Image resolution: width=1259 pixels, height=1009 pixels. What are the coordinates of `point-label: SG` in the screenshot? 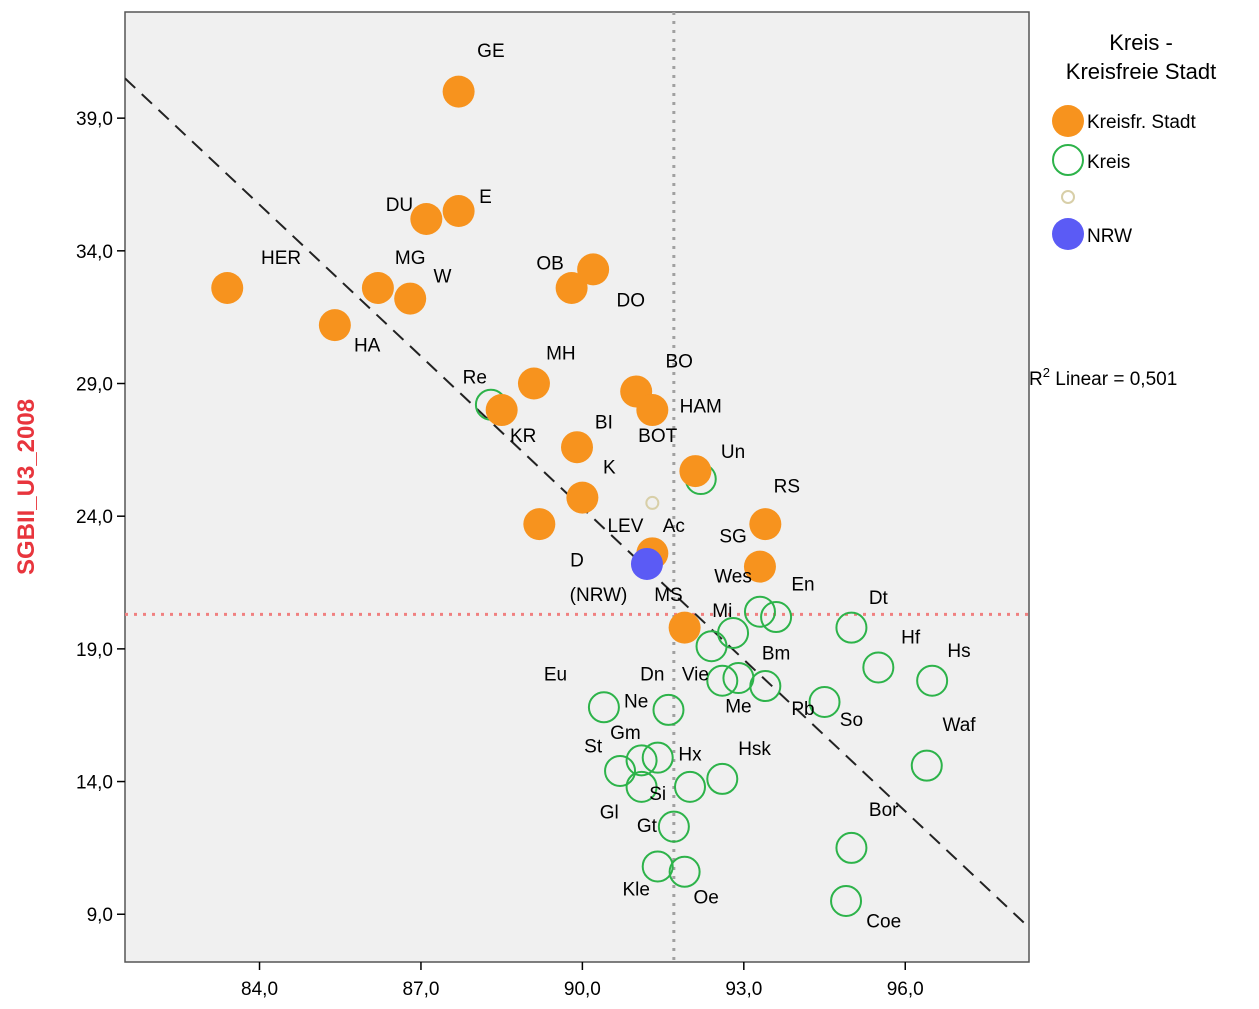 It's located at (732, 537).